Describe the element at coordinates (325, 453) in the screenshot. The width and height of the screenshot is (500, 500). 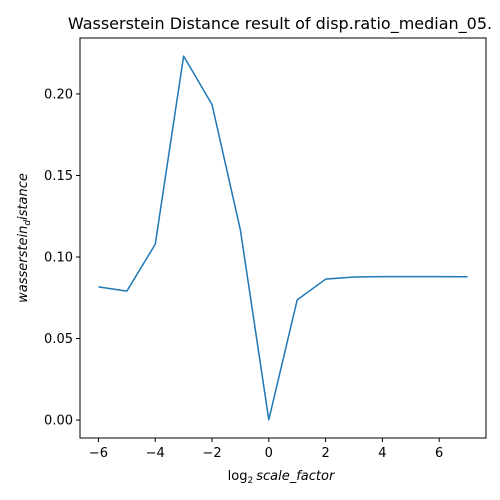
I see `x-tick-label: 2` at that location.